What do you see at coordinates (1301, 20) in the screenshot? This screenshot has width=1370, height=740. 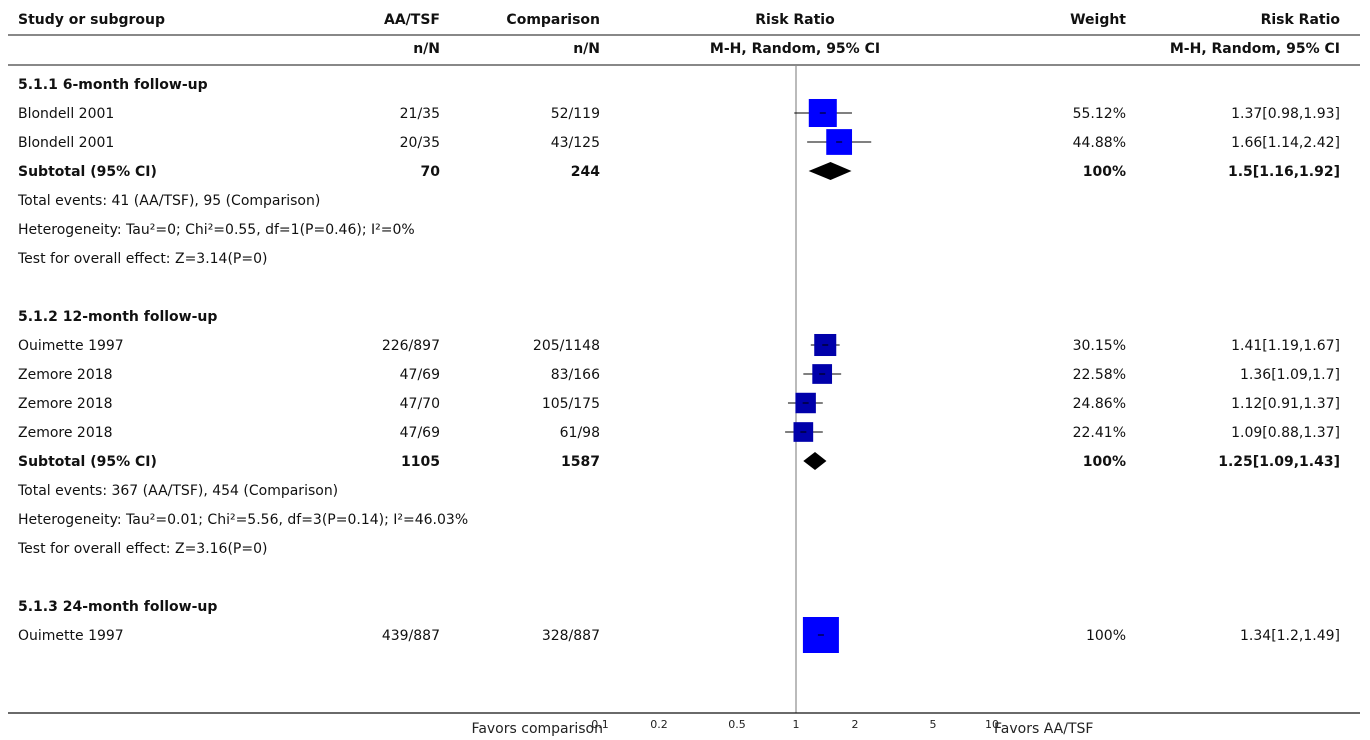 I see `header-rr2: Risk Ratio` at bounding box center [1301, 20].